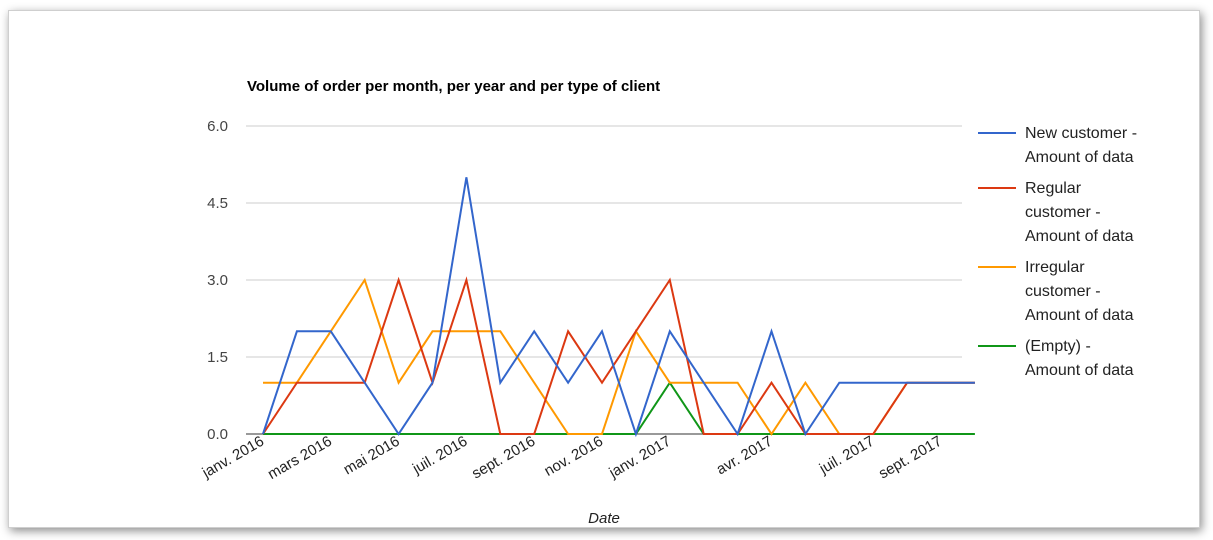 Image resolution: width=1213 pixels, height=540 pixels. What do you see at coordinates (217, 434) in the screenshot?
I see `y-tick-label: 0.0` at bounding box center [217, 434].